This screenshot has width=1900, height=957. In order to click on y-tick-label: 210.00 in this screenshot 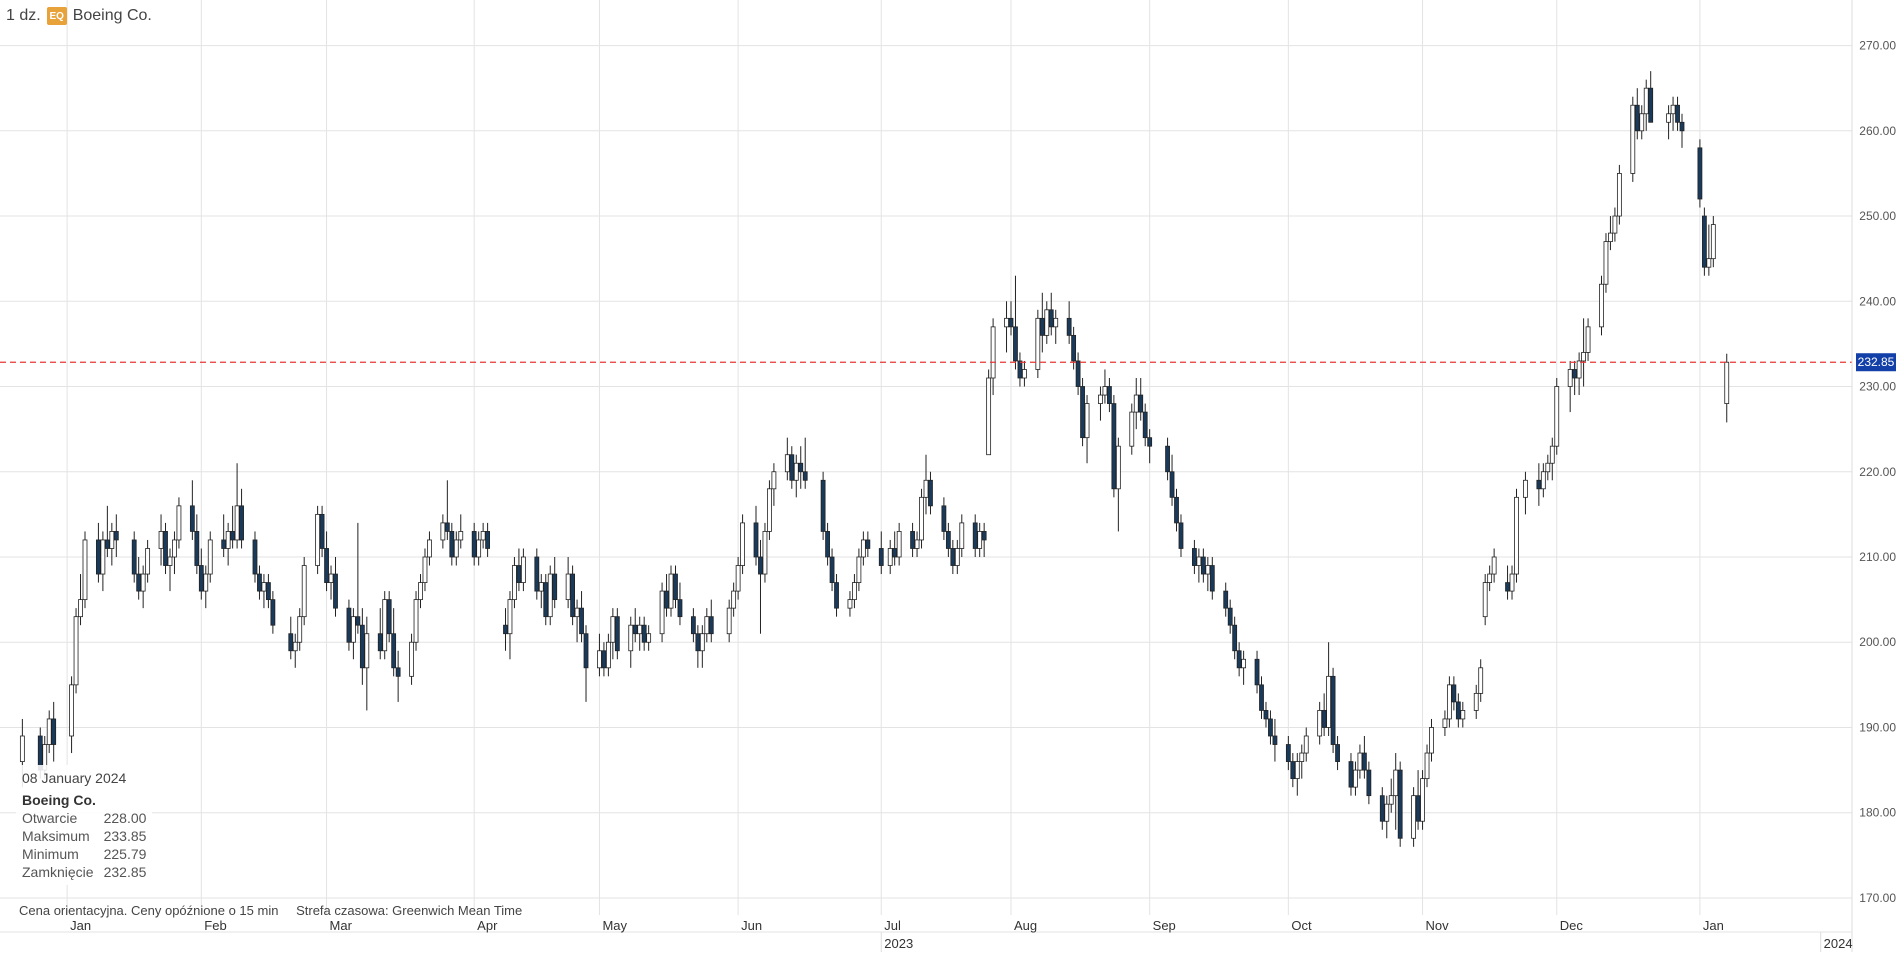, I will do `click(1877, 557)`.